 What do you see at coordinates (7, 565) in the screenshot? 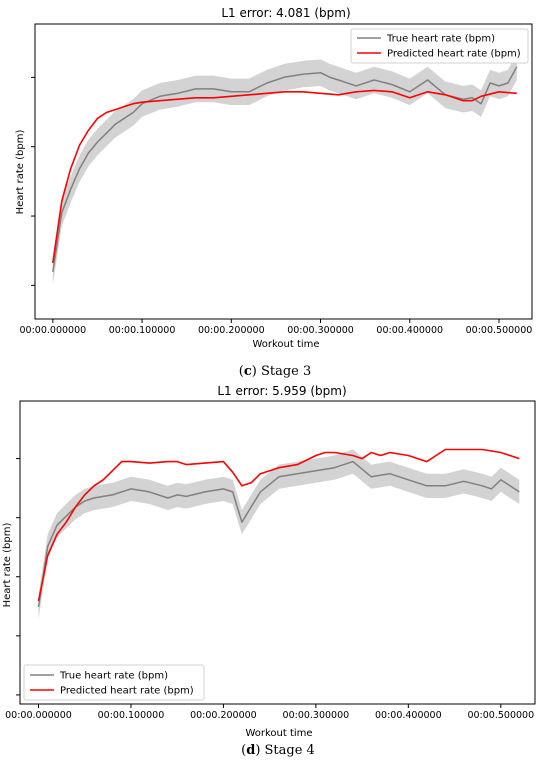
I see `y-axis-label-d: Heart rate (bpm)` at bounding box center [7, 565].